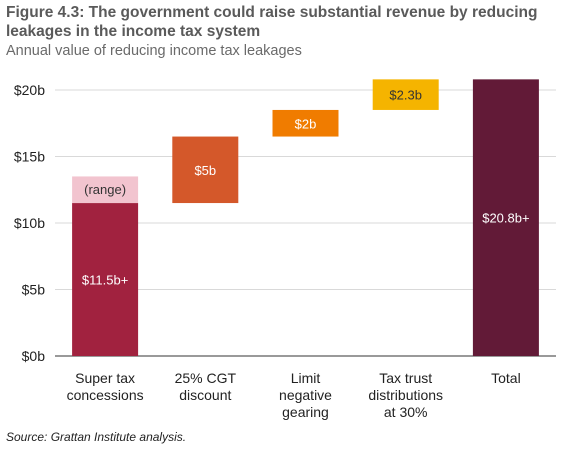  I want to click on x-category-label: 25% CGT, so click(206, 378).